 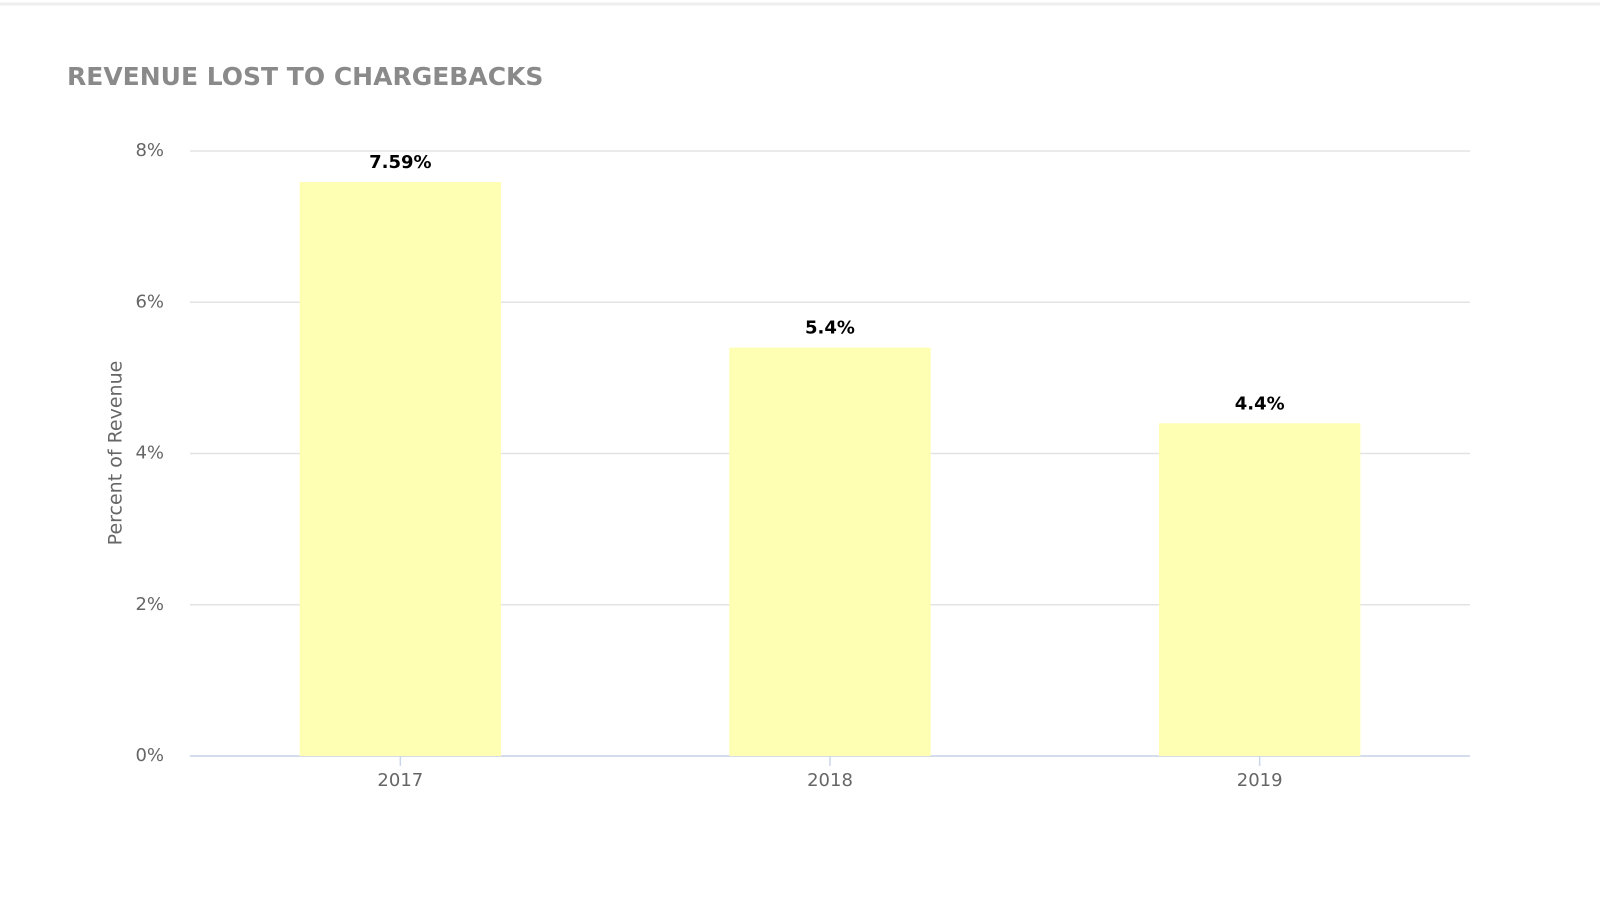 What do you see at coordinates (305, 76) in the screenshot?
I see `chart-title: REVENUE LOST TO CHARGEBACKS` at bounding box center [305, 76].